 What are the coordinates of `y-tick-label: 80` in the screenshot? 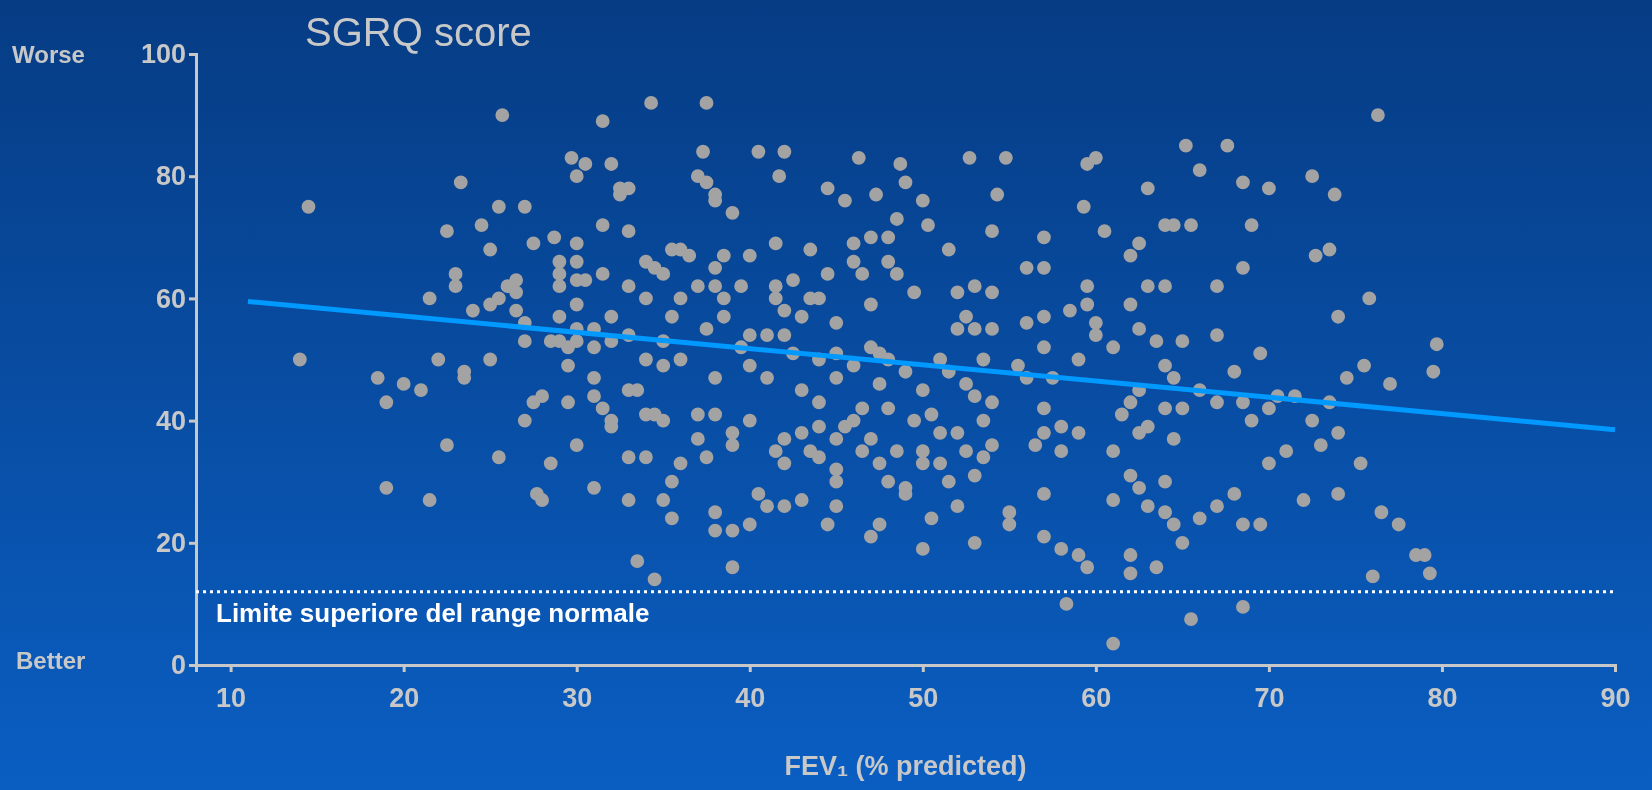 It's located at (170, 176).